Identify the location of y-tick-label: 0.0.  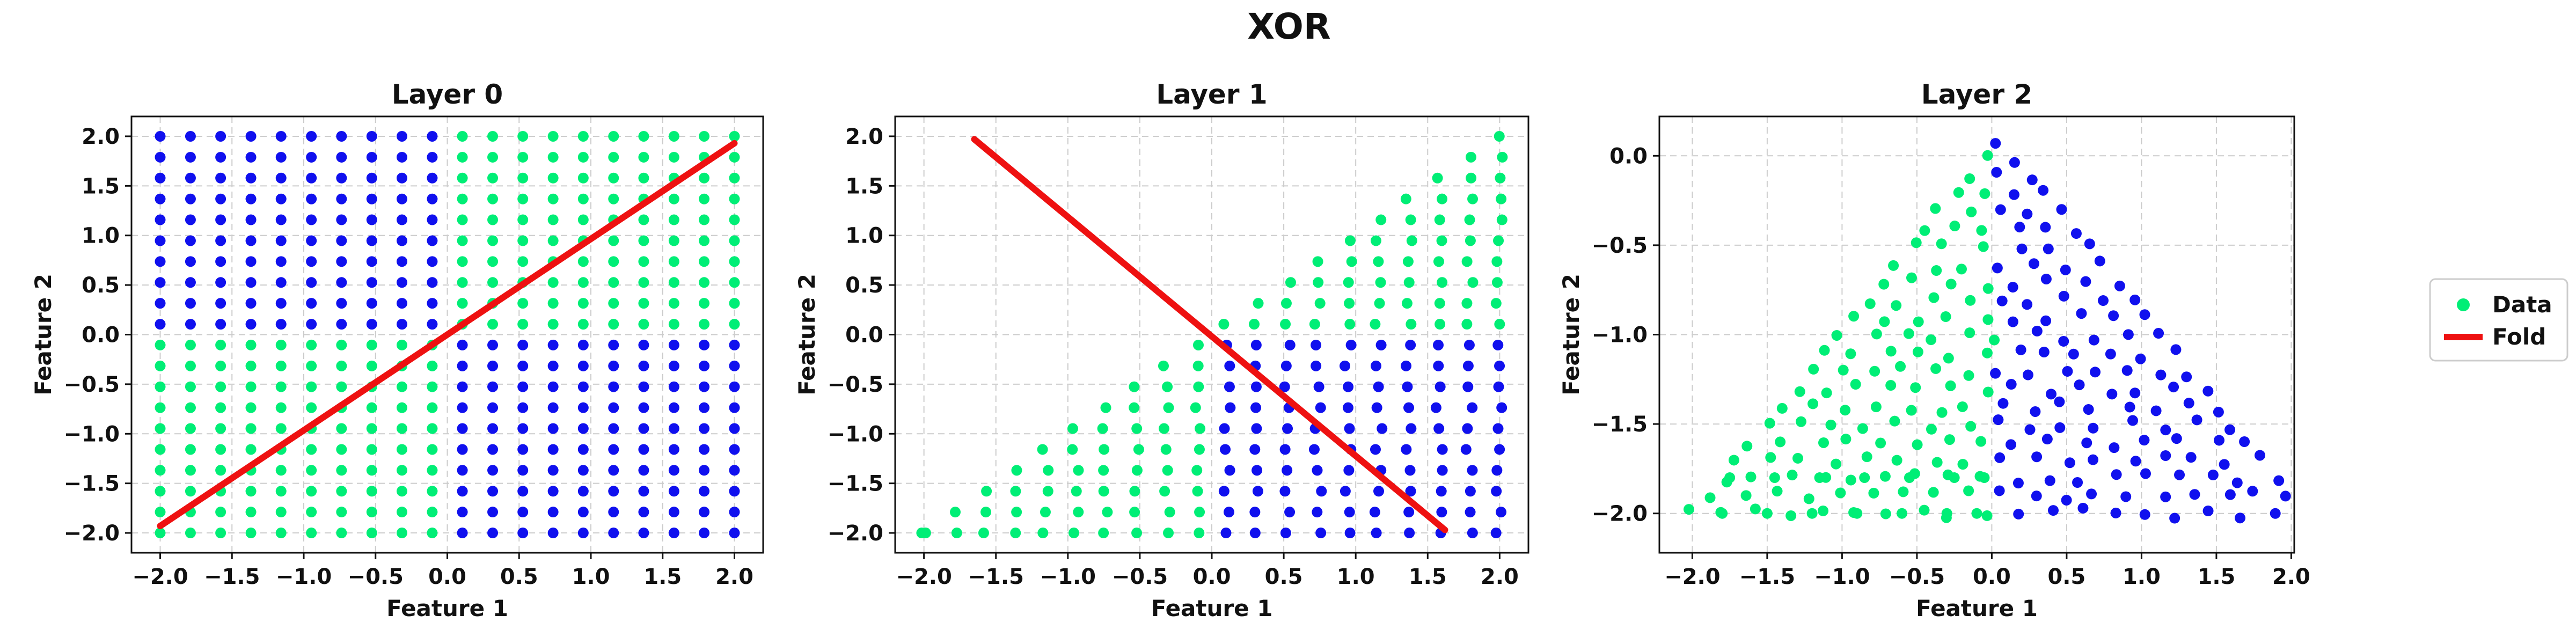
(864, 335).